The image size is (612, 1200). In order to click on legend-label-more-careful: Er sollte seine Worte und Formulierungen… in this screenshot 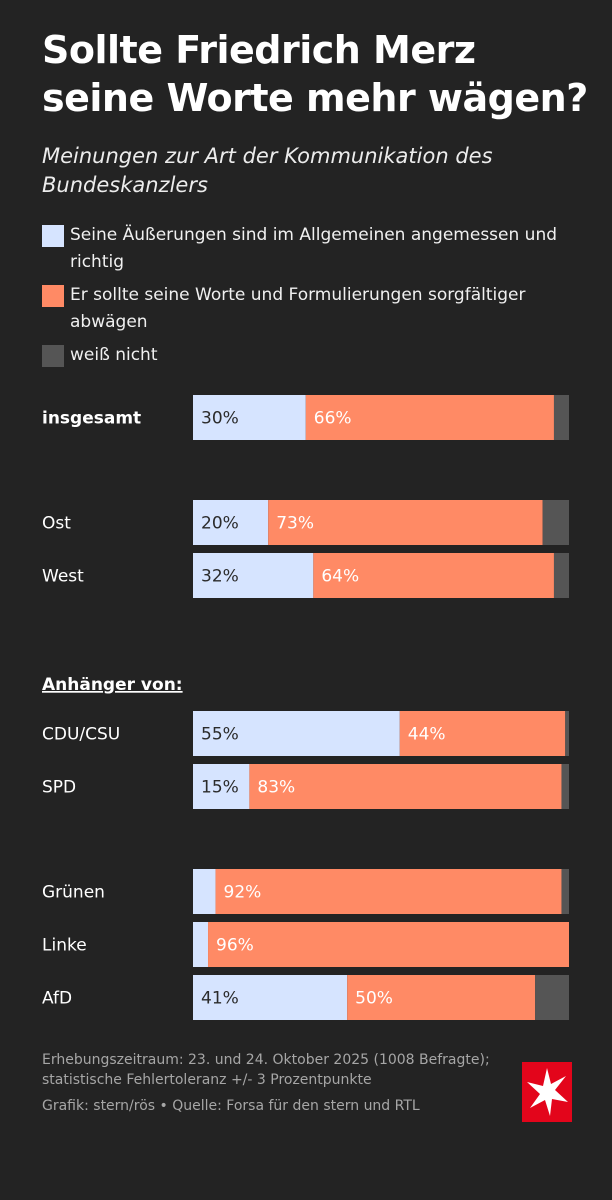, I will do `click(298, 308)`.